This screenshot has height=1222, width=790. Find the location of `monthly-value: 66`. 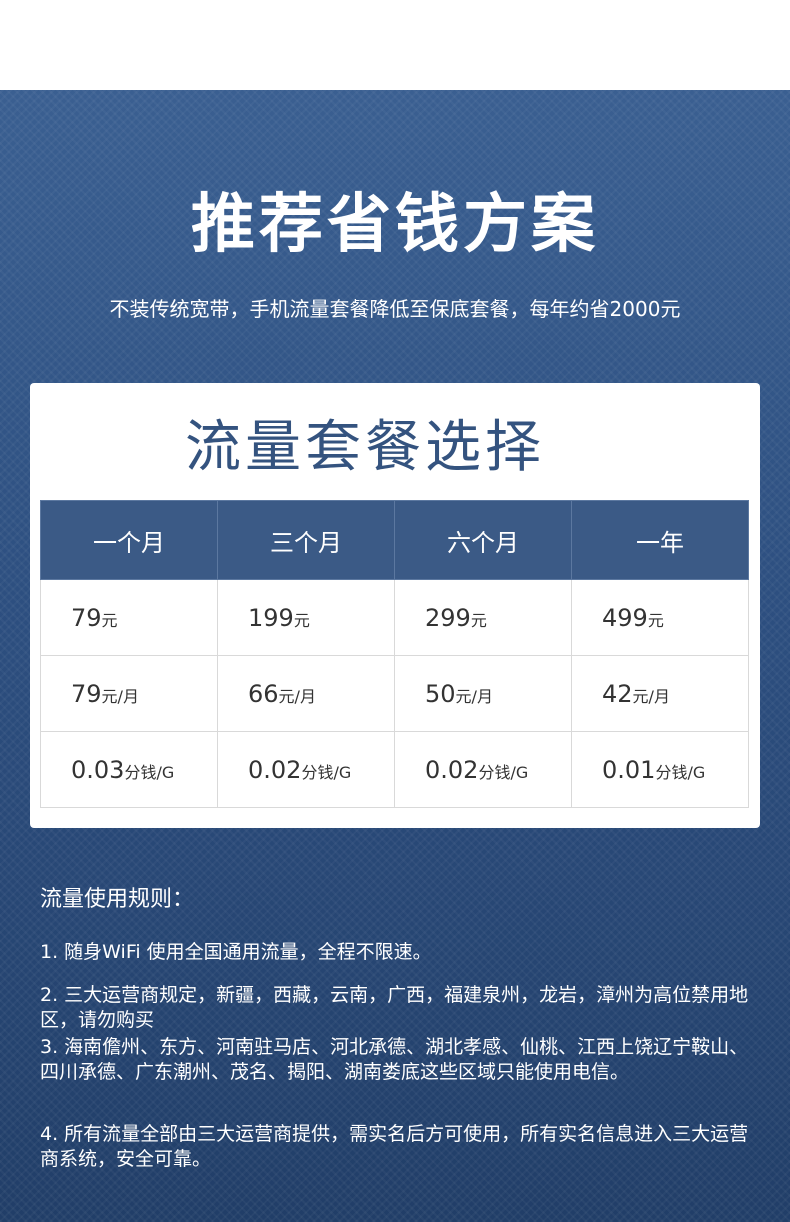

monthly-value: 66 is located at coordinates (263, 693).